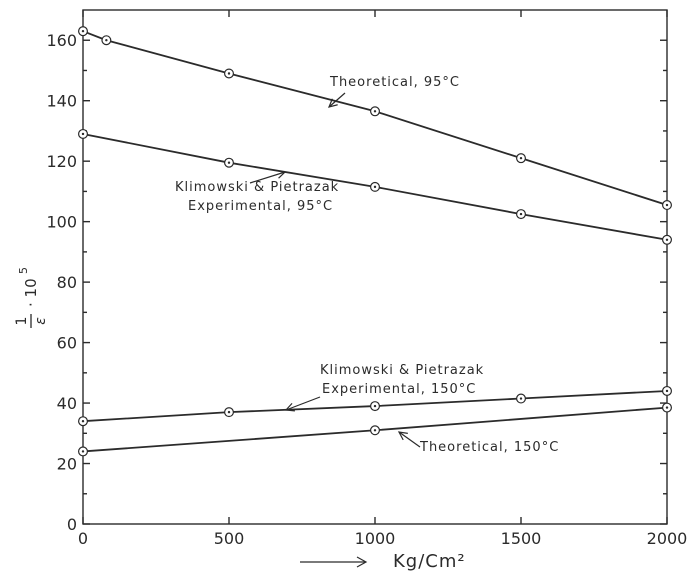 This screenshot has height=575, width=689. I want to click on series-annotation: Experimental, 95°C, so click(260, 206).